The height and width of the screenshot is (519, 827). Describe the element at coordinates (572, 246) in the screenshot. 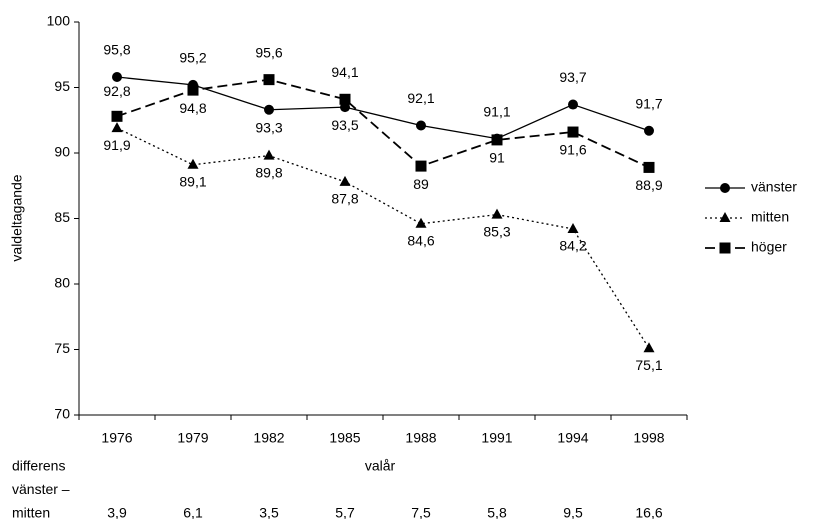

I see `data-label: 84,2` at that location.